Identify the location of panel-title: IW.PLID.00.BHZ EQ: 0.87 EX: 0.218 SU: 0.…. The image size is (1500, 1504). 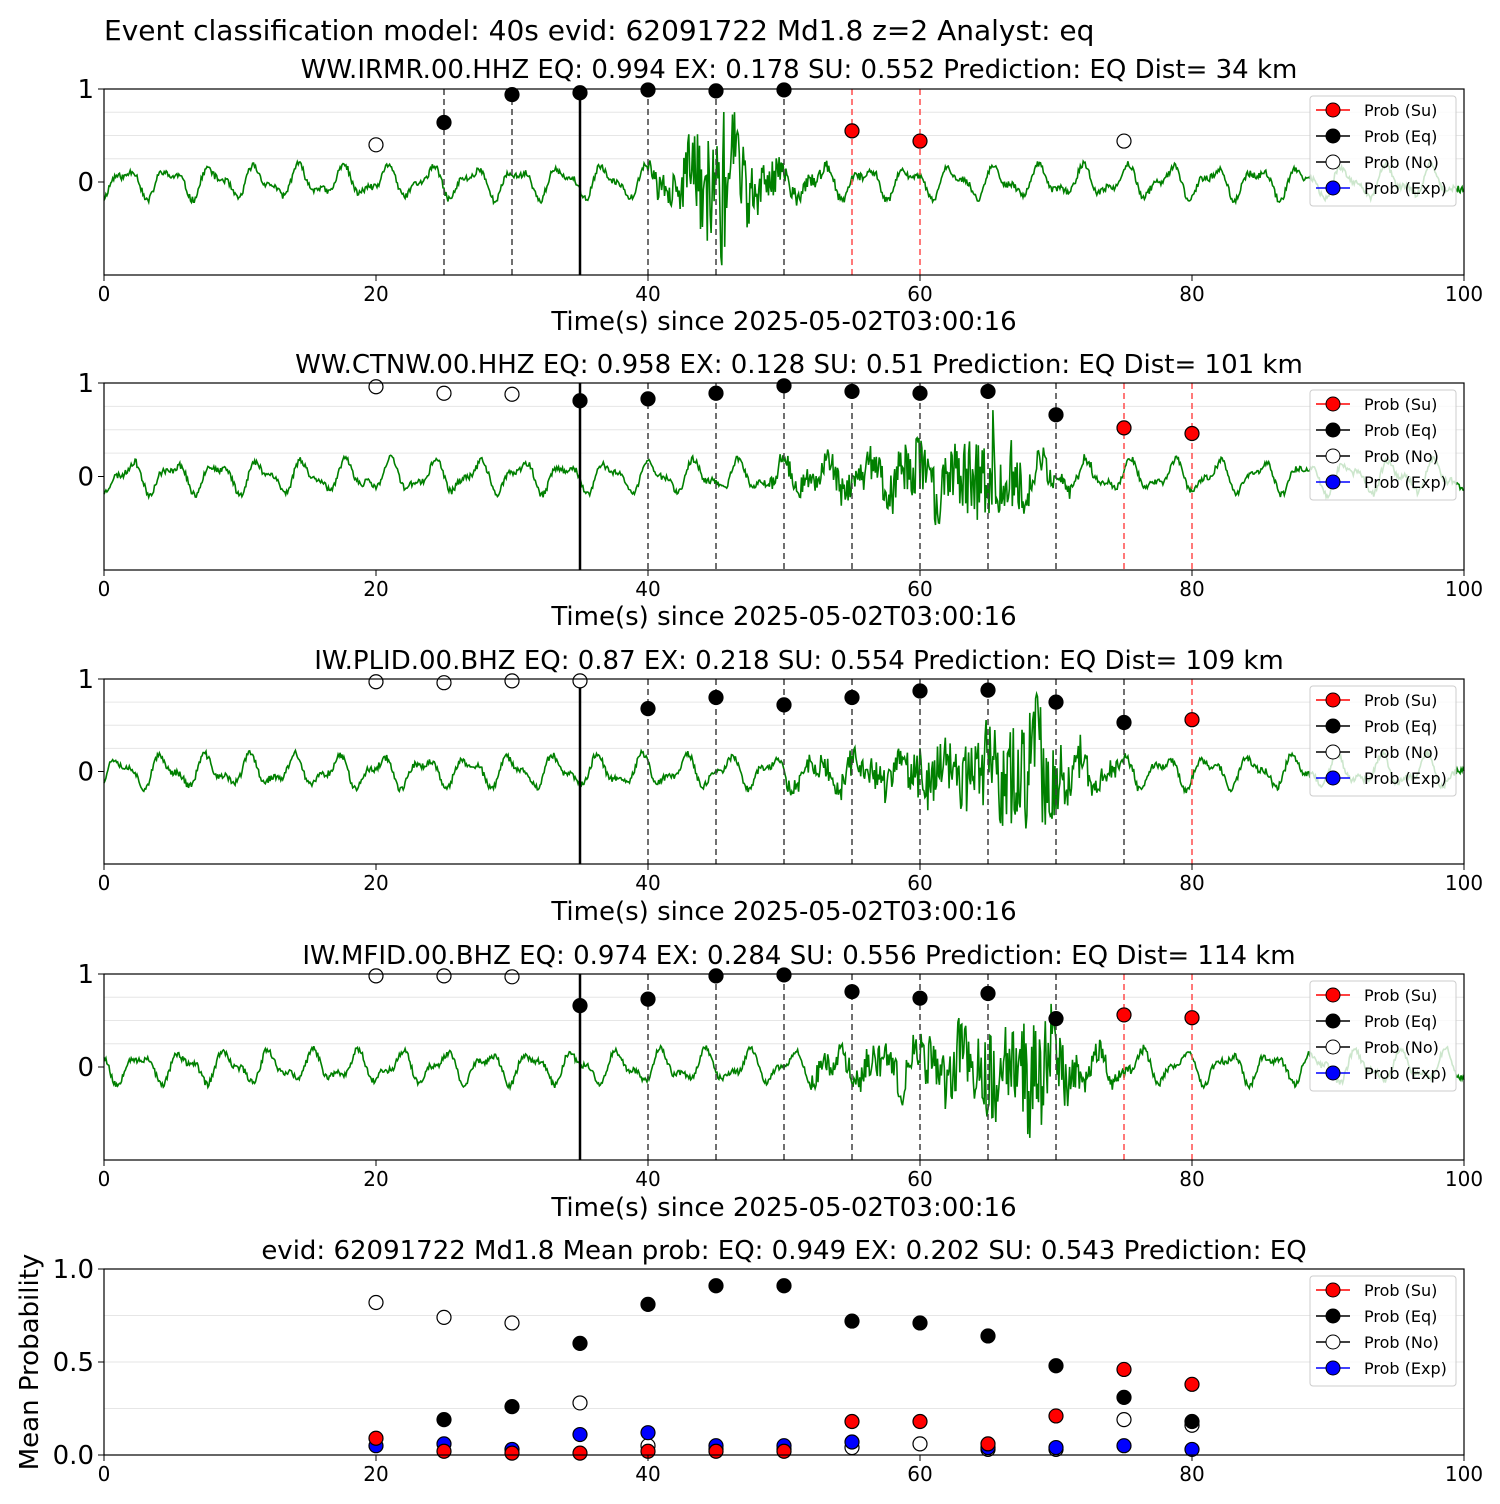
(799, 661).